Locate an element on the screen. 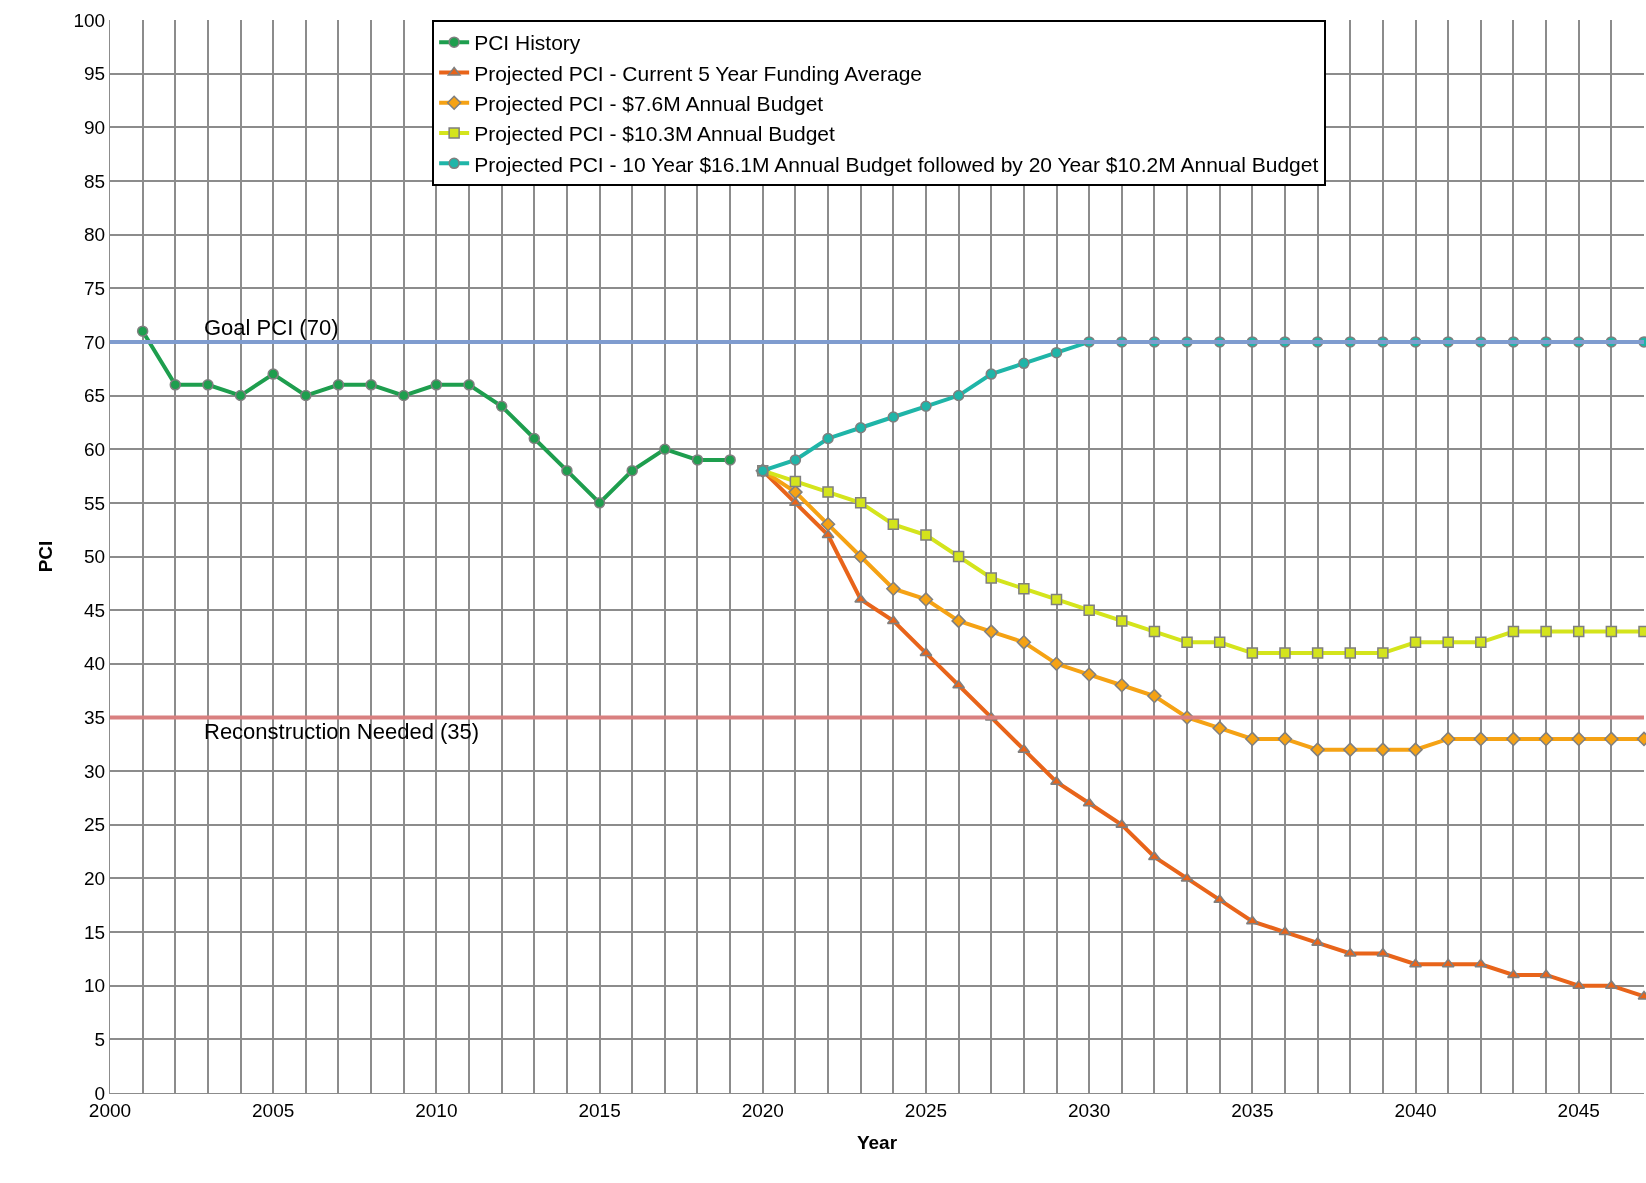 The image size is (1646, 1183). ref-line-label: Goal PCI (70) is located at coordinates (271, 327).